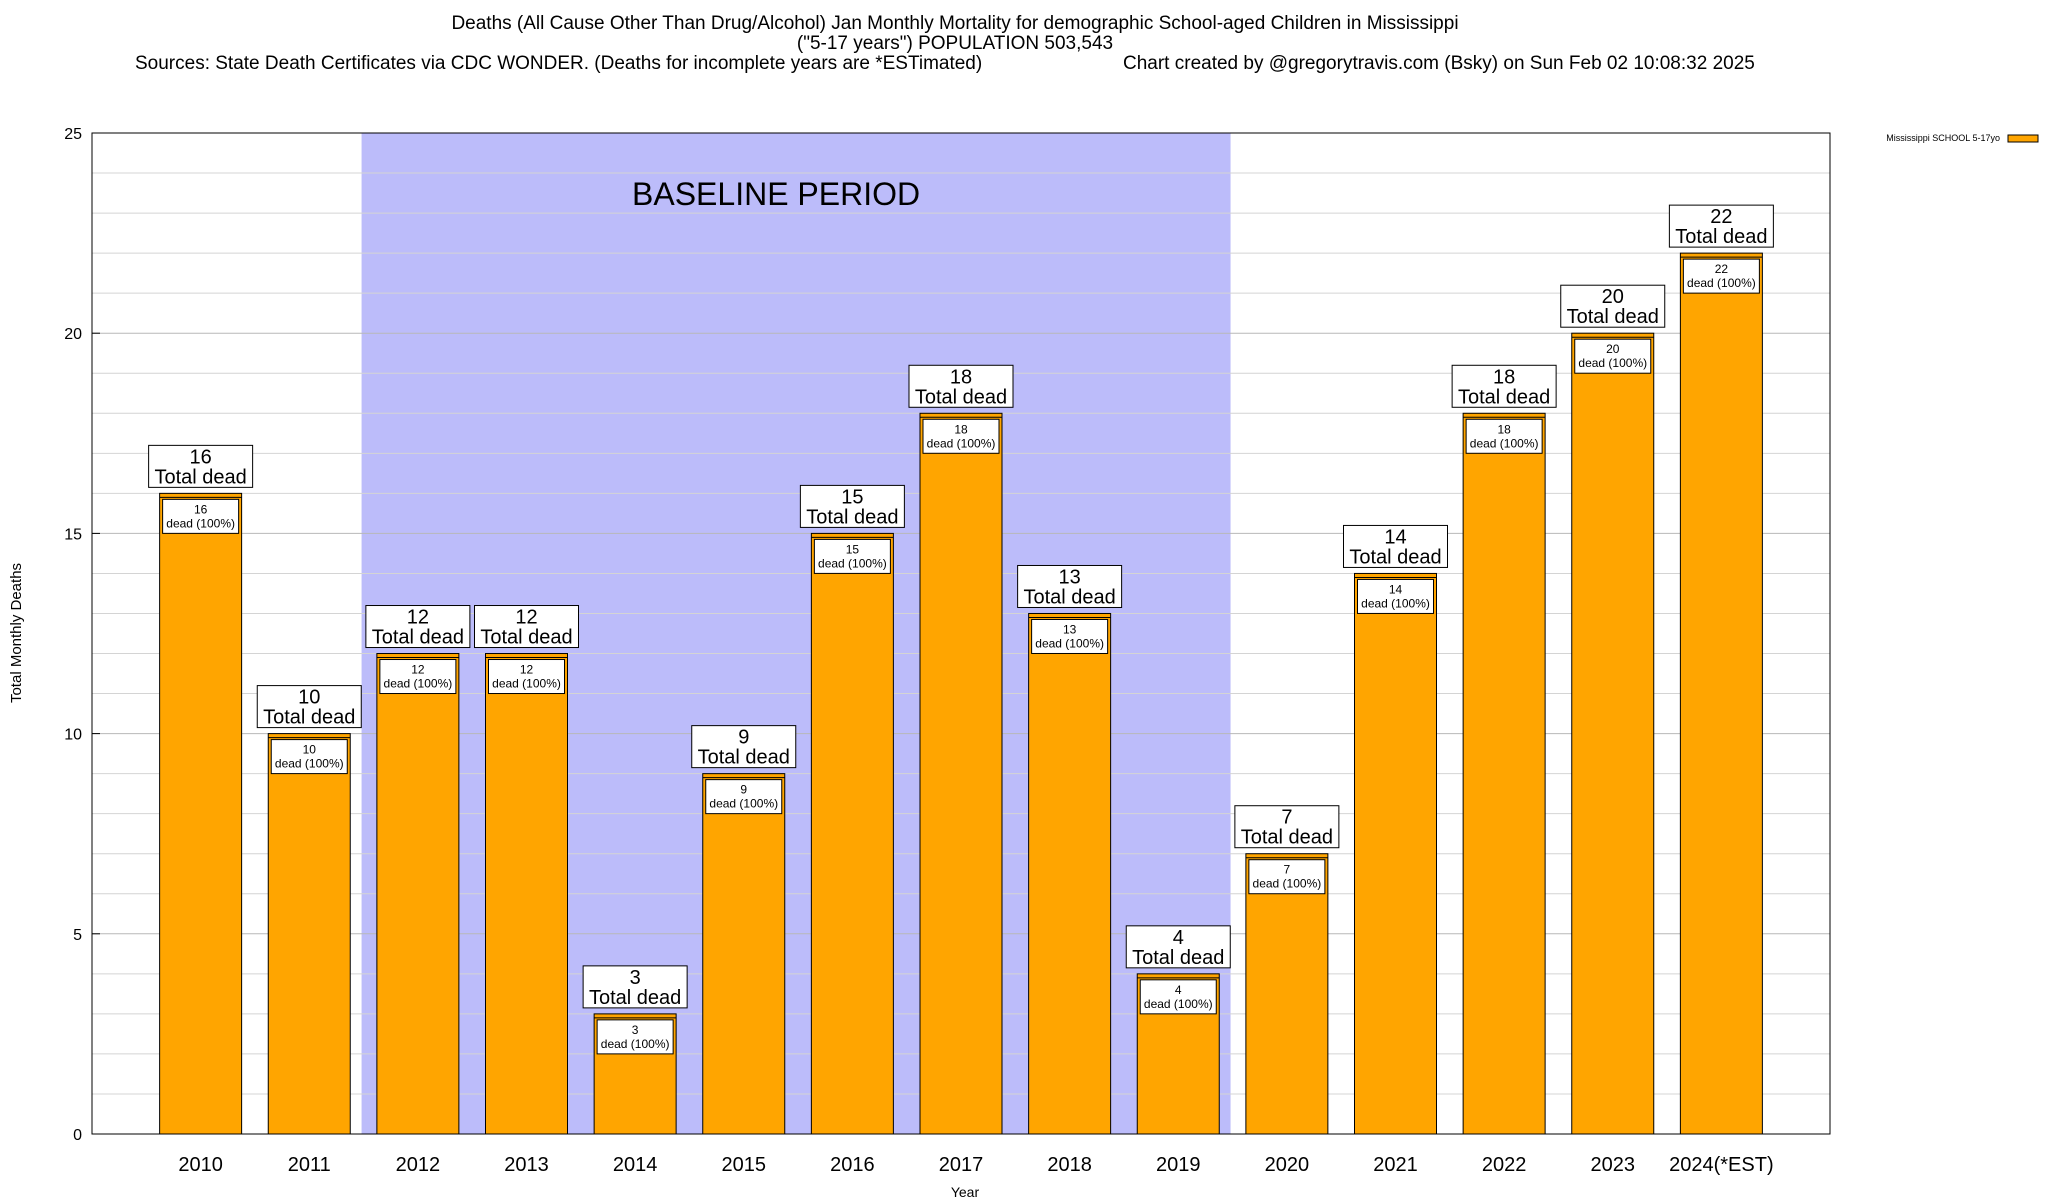 The width and height of the screenshot is (2048, 1200). Describe the element at coordinates (73, 334) in the screenshot. I see `y-tick-label: 20` at that location.